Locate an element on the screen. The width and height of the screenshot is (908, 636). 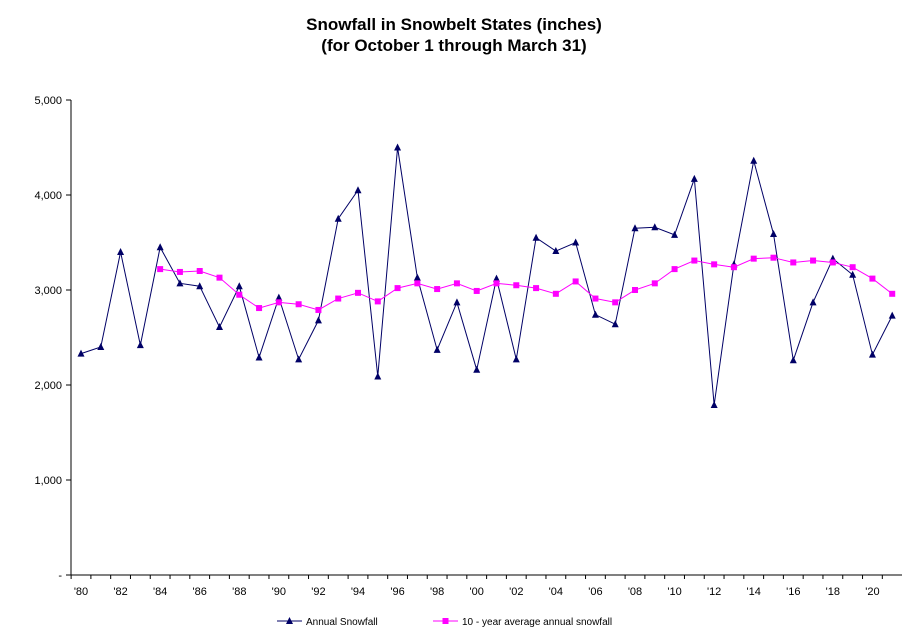
legend-label: 10 - year average annual snowfall is located at coordinates (537, 622).